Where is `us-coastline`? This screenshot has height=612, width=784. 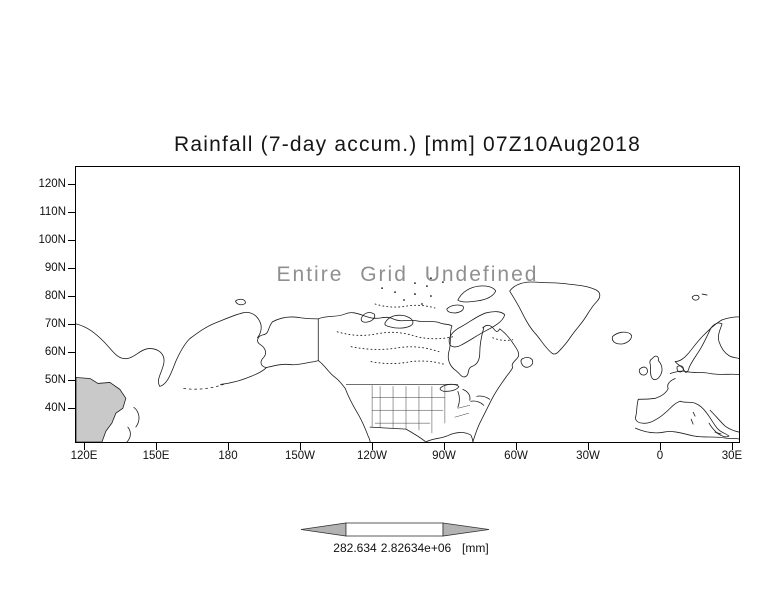 us-coastline is located at coordinates (425, 409).